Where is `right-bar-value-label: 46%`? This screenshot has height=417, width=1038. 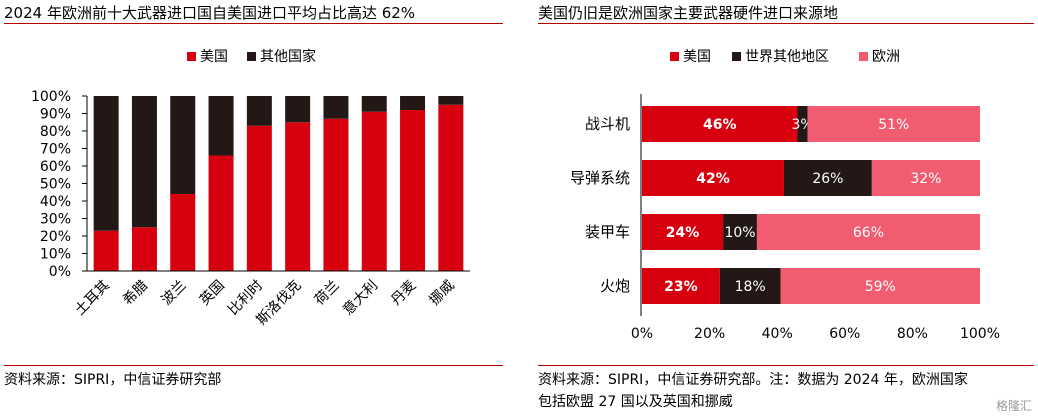
right-bar-value-label: 46% is located at coordinates (720, 125).